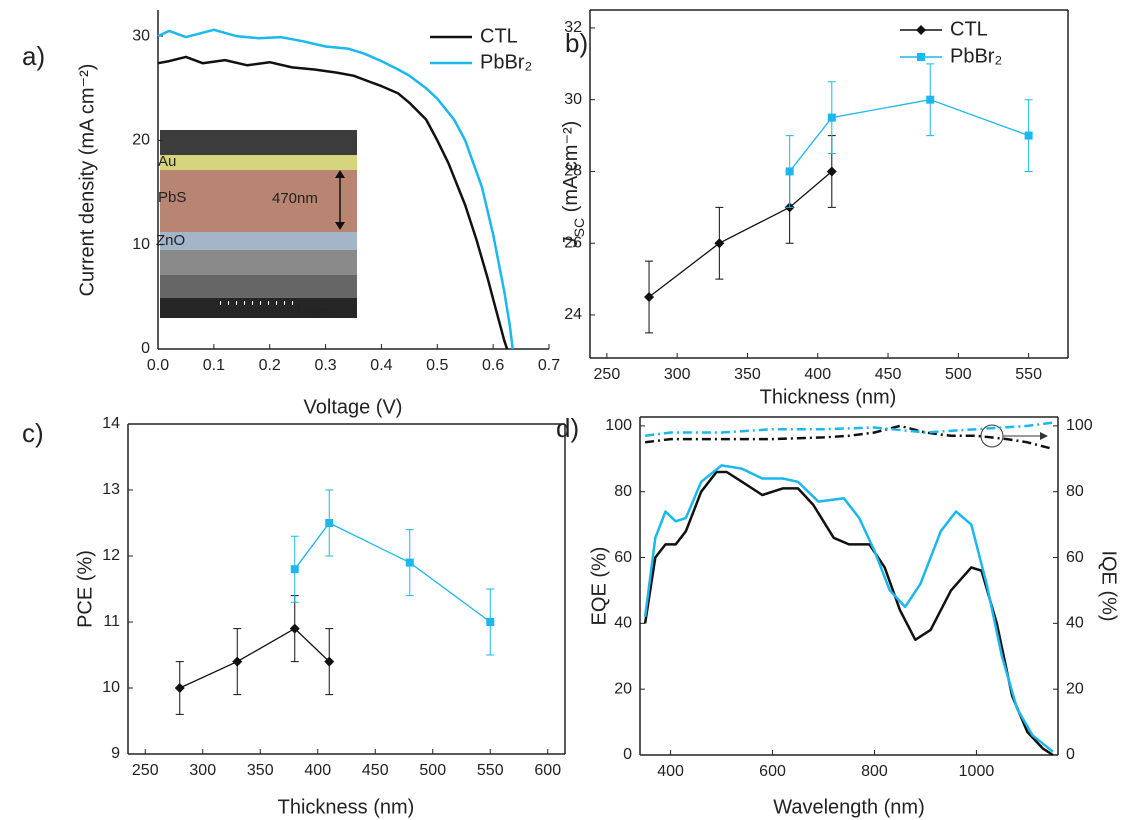  I want to click on y-tick-label: 100, so click(618, 425).